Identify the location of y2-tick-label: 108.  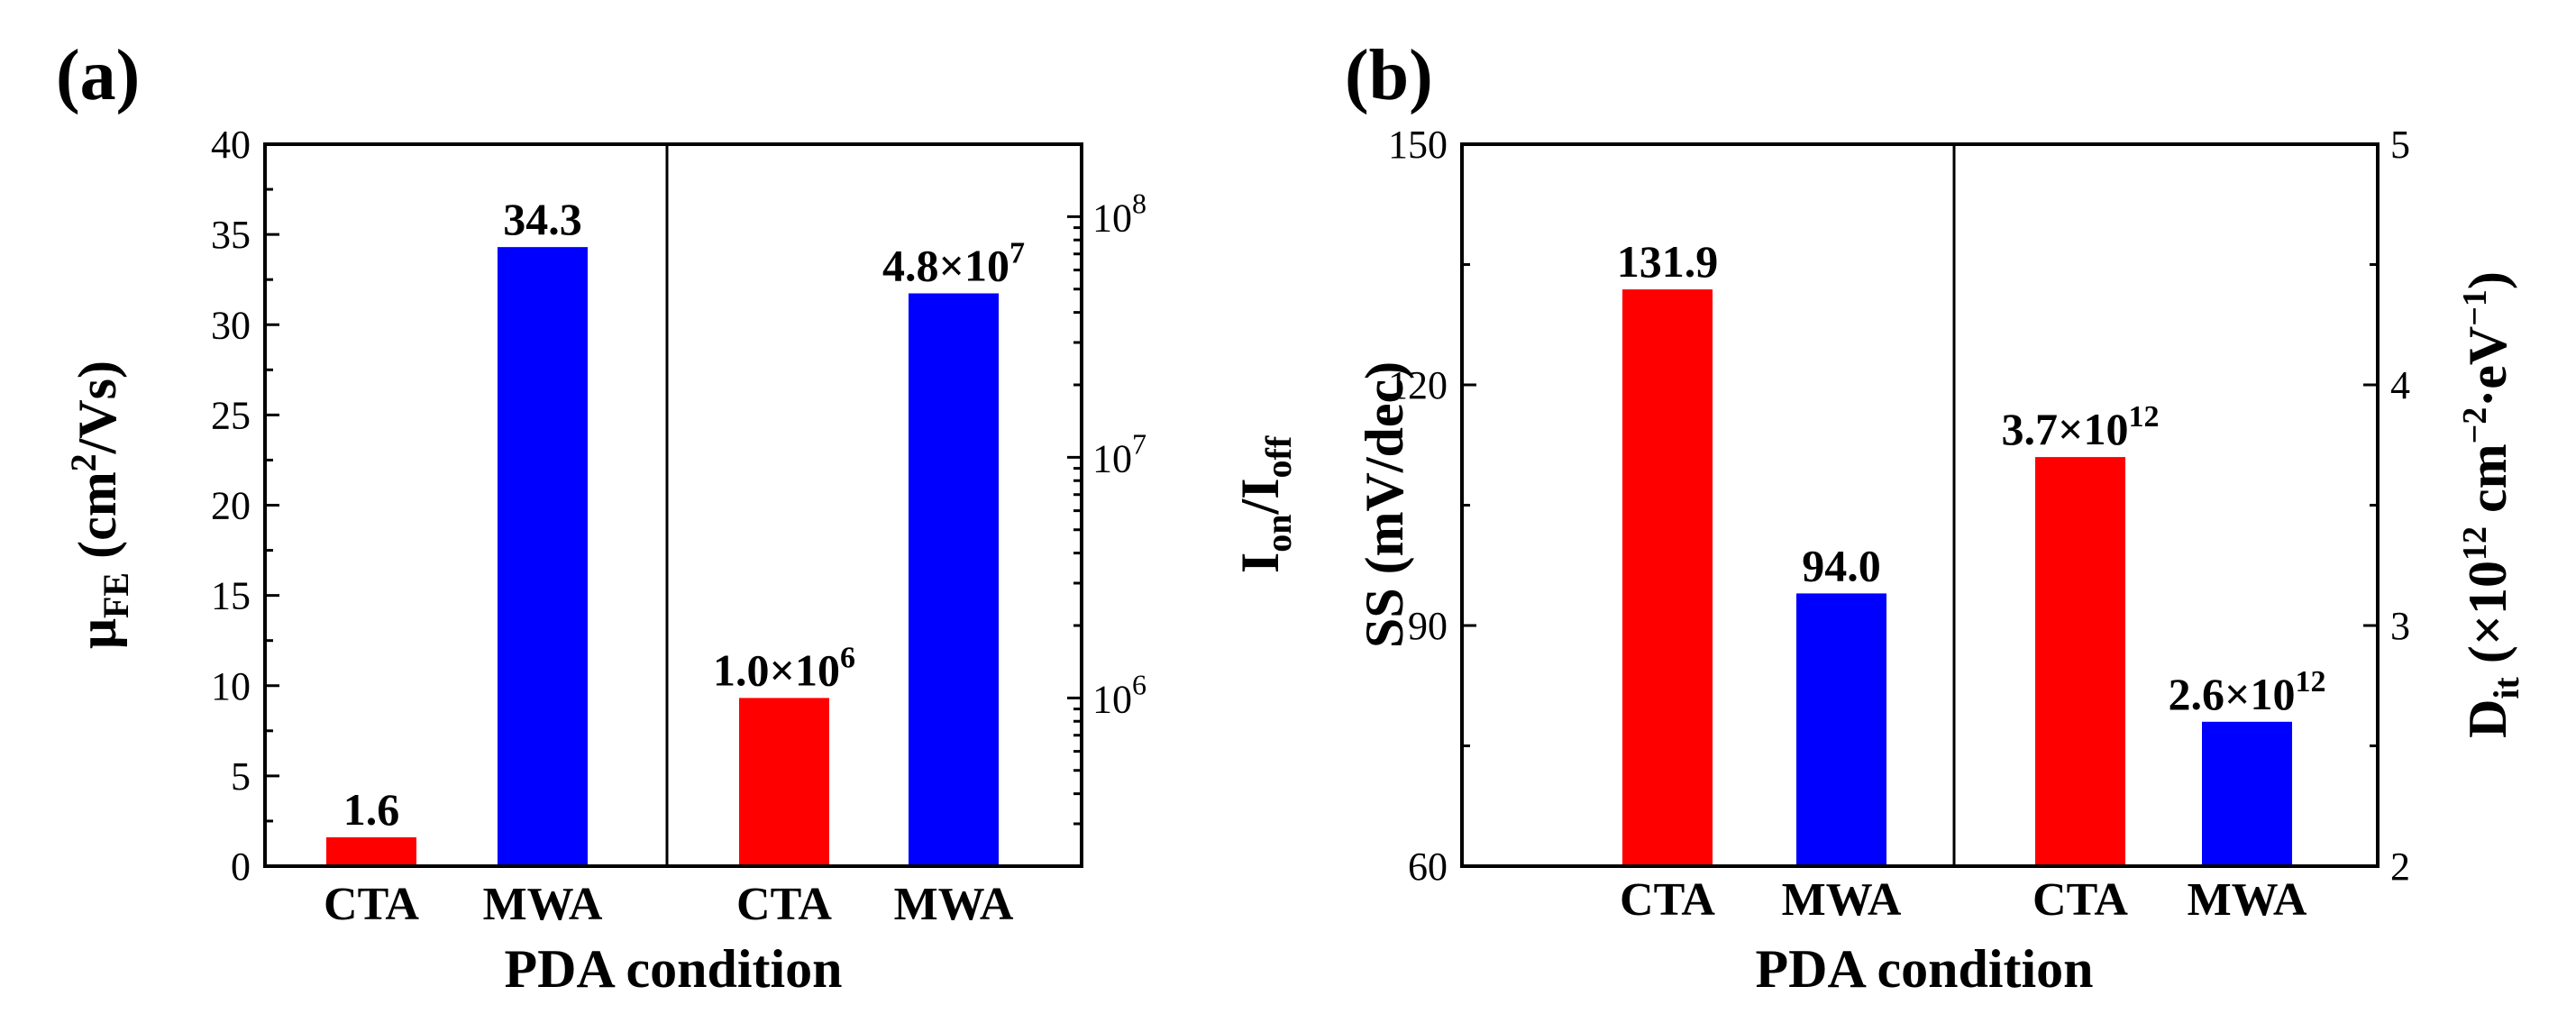
(1119, 213).